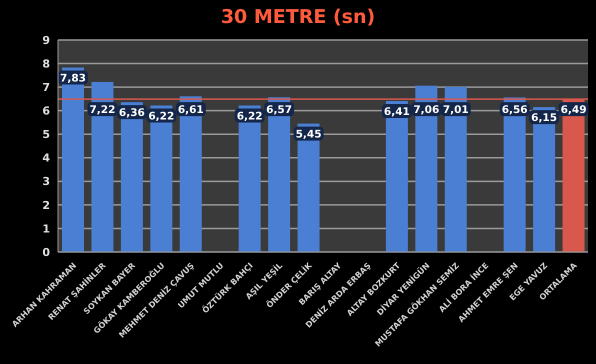  What do you see at coordinates (279, 110) in the screenshot?
I see `data-label: 6,57` at bounding box center [279, 110].